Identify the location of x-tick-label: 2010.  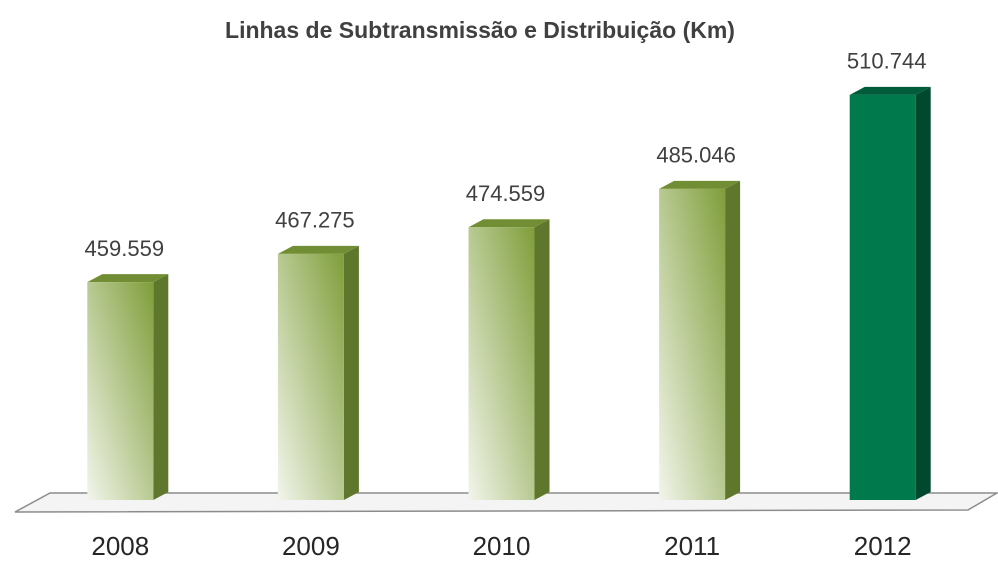
(502, 546).